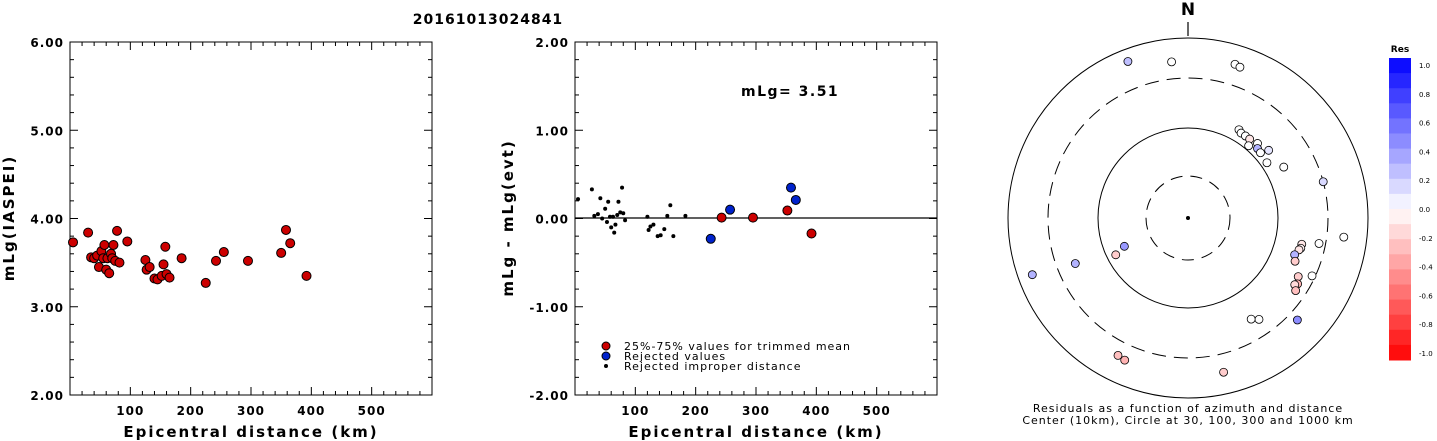 This screenshot has width=1437, height=441. Describe the element at coordinates (713, 366) in the screenshot. I see `legend-label-improper: Rejected improper distance` at that location.